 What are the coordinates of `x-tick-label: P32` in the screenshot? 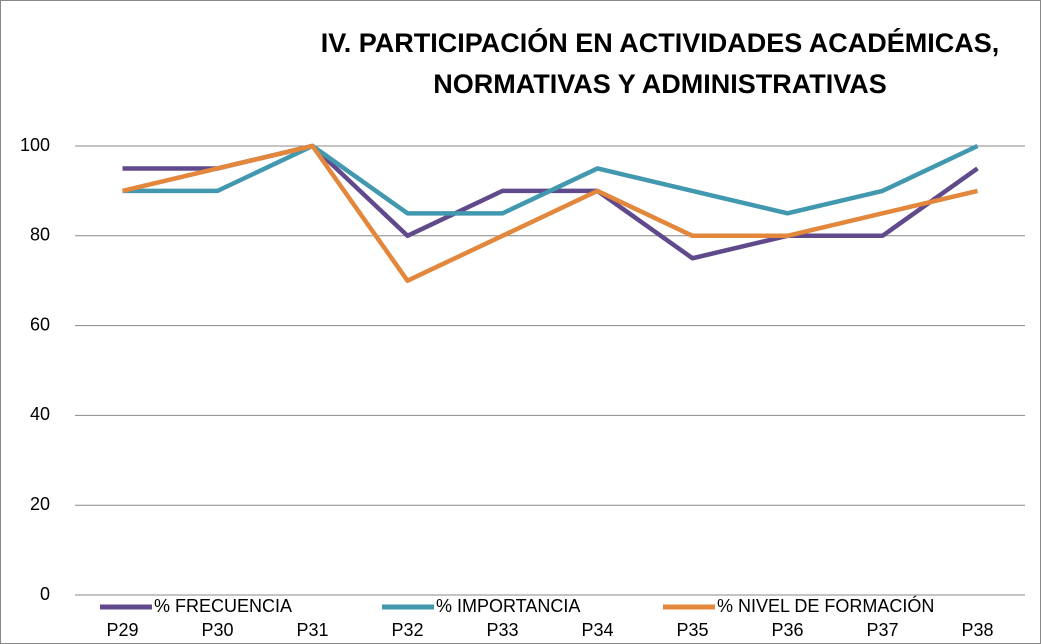 It's located at (407, 630).